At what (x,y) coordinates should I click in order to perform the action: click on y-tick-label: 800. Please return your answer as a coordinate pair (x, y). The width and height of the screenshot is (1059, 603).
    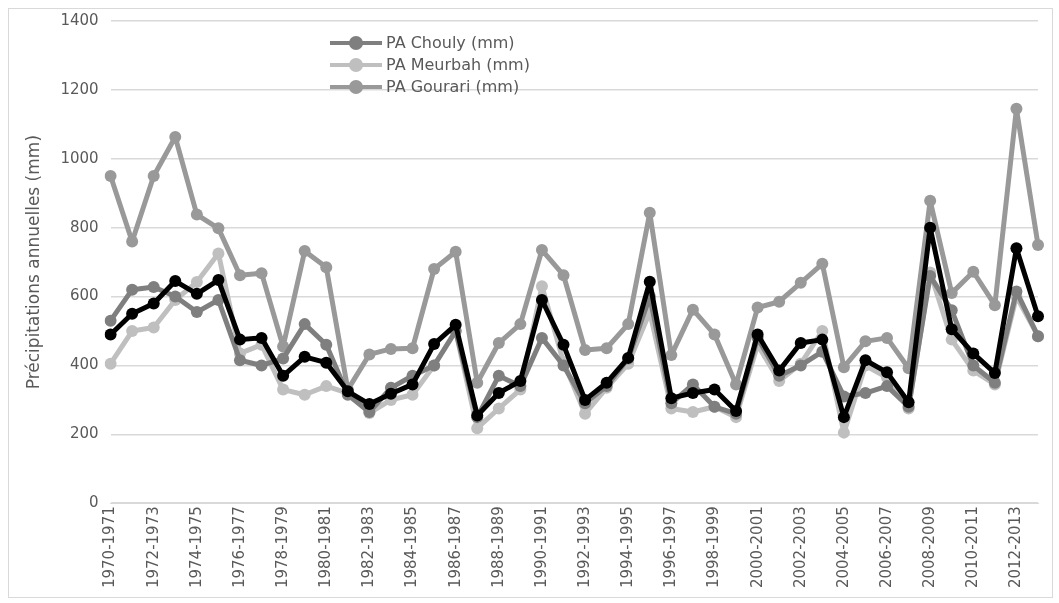
    Looking at the image, I should click on (84, 226).